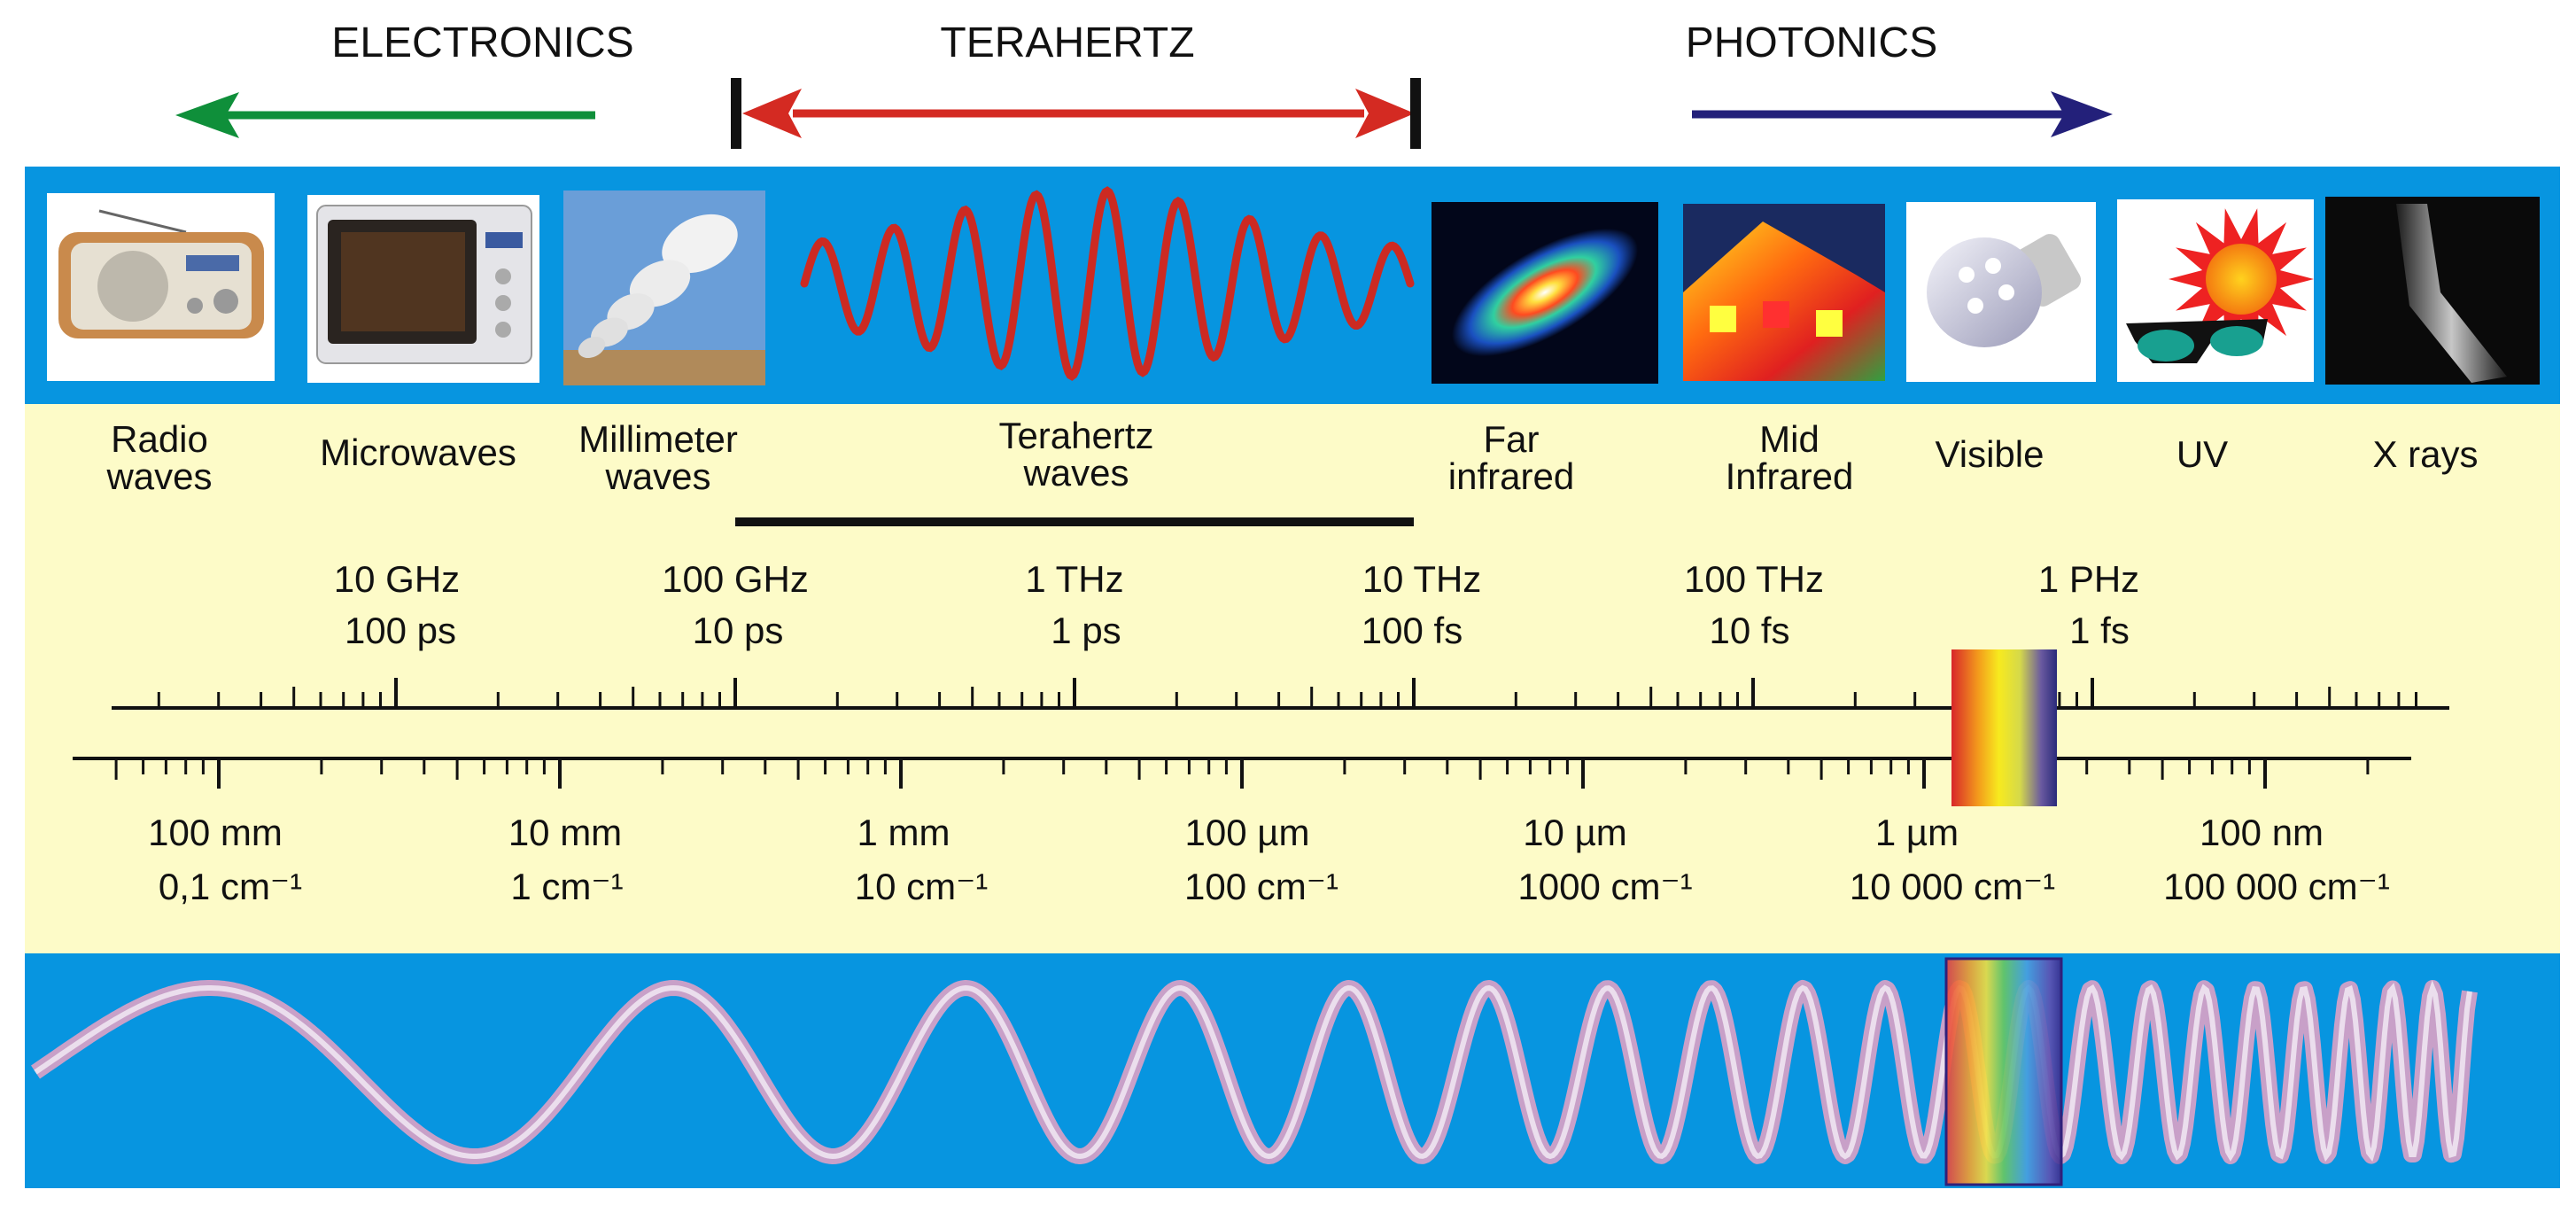 The width and height of the screenshot is (2576, 1213). I want to click on microwave-oven-icon, so click(423, 289).